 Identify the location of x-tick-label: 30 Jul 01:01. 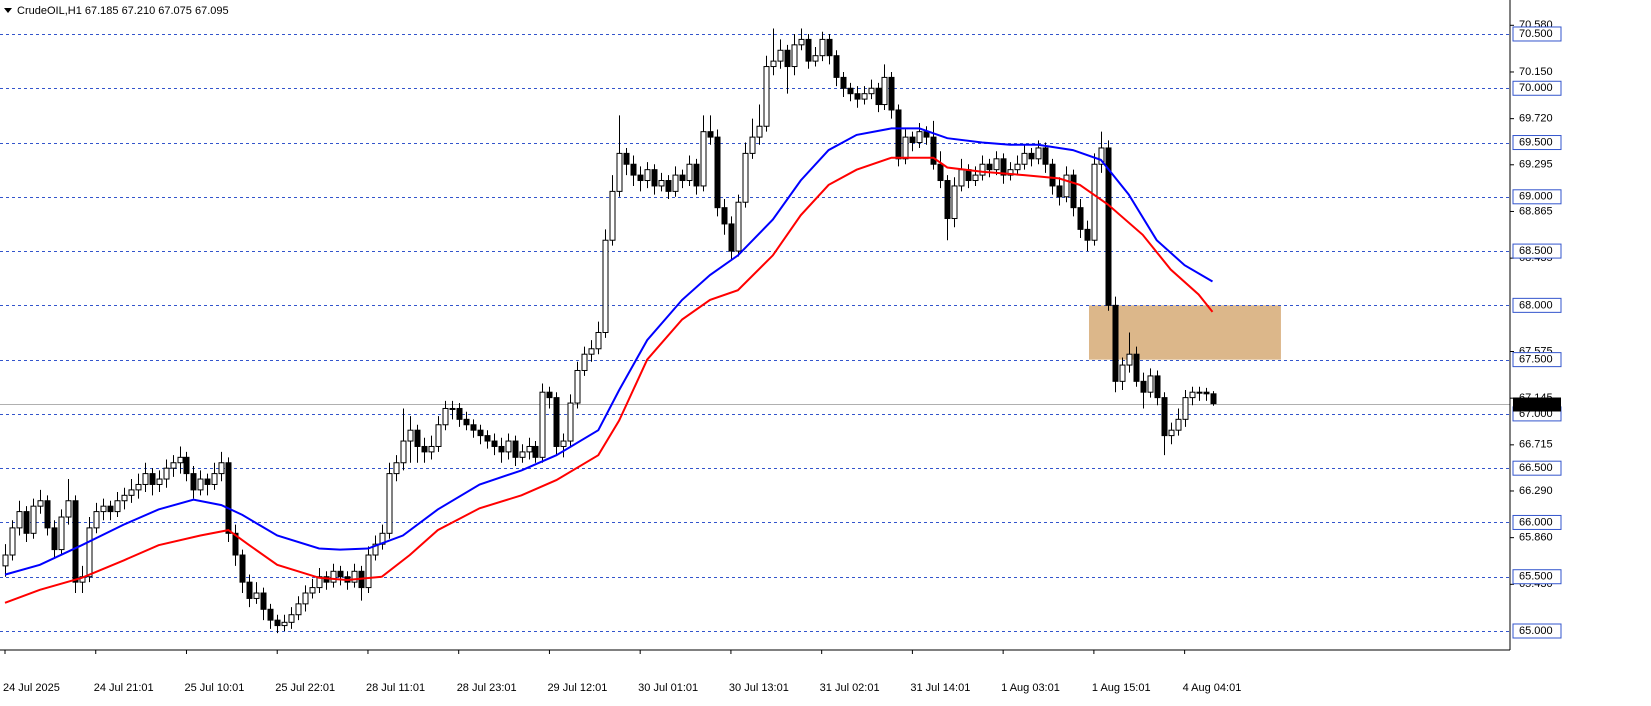
(668, 688).